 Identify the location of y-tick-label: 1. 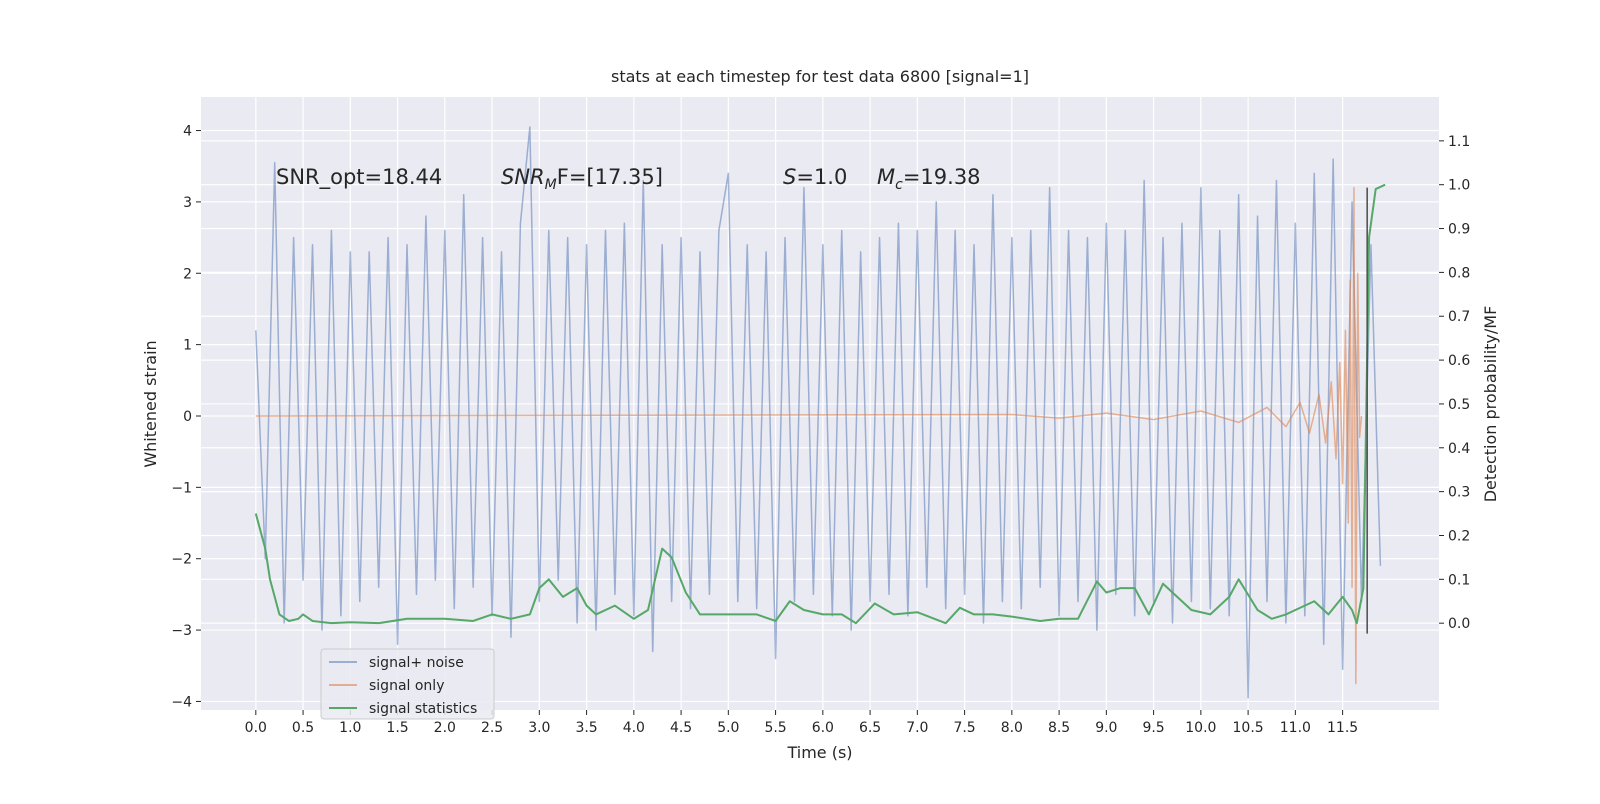
(187, 346).